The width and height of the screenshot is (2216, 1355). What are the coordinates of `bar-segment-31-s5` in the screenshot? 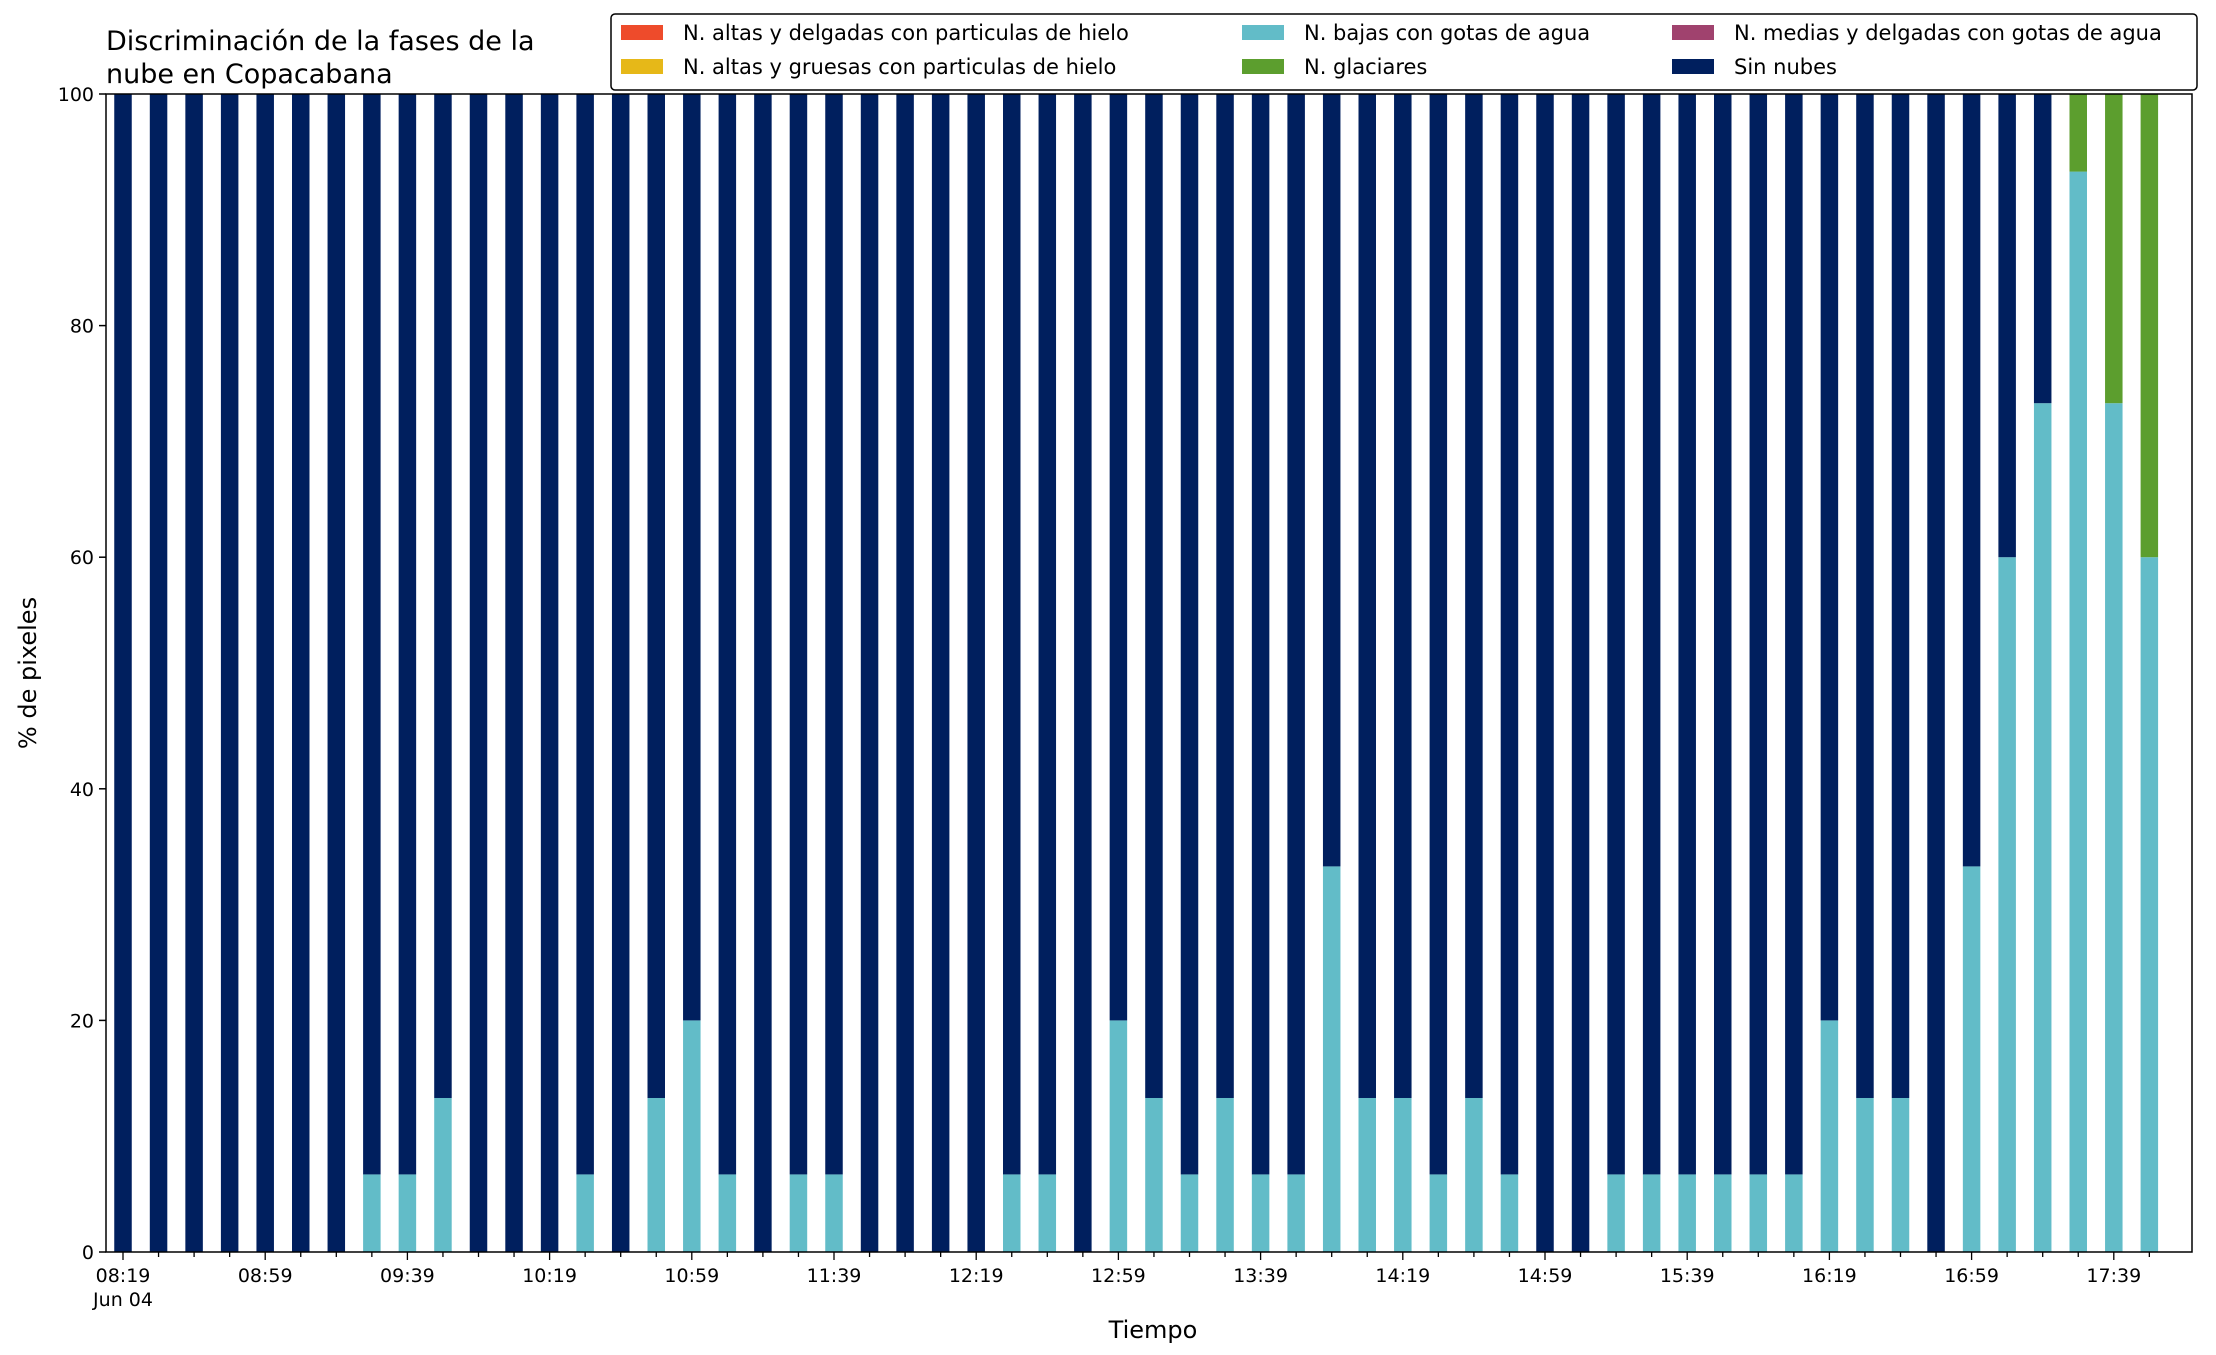 It's located at (1225, 596).